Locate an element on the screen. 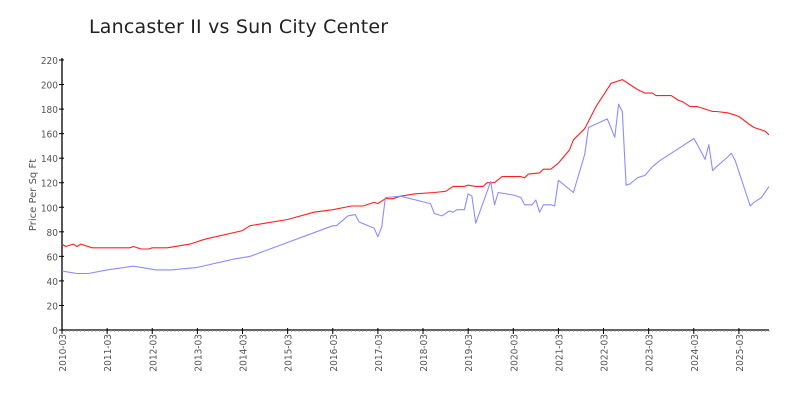  x-tick-label: 2017-03 is located at coordinates (379, 353).